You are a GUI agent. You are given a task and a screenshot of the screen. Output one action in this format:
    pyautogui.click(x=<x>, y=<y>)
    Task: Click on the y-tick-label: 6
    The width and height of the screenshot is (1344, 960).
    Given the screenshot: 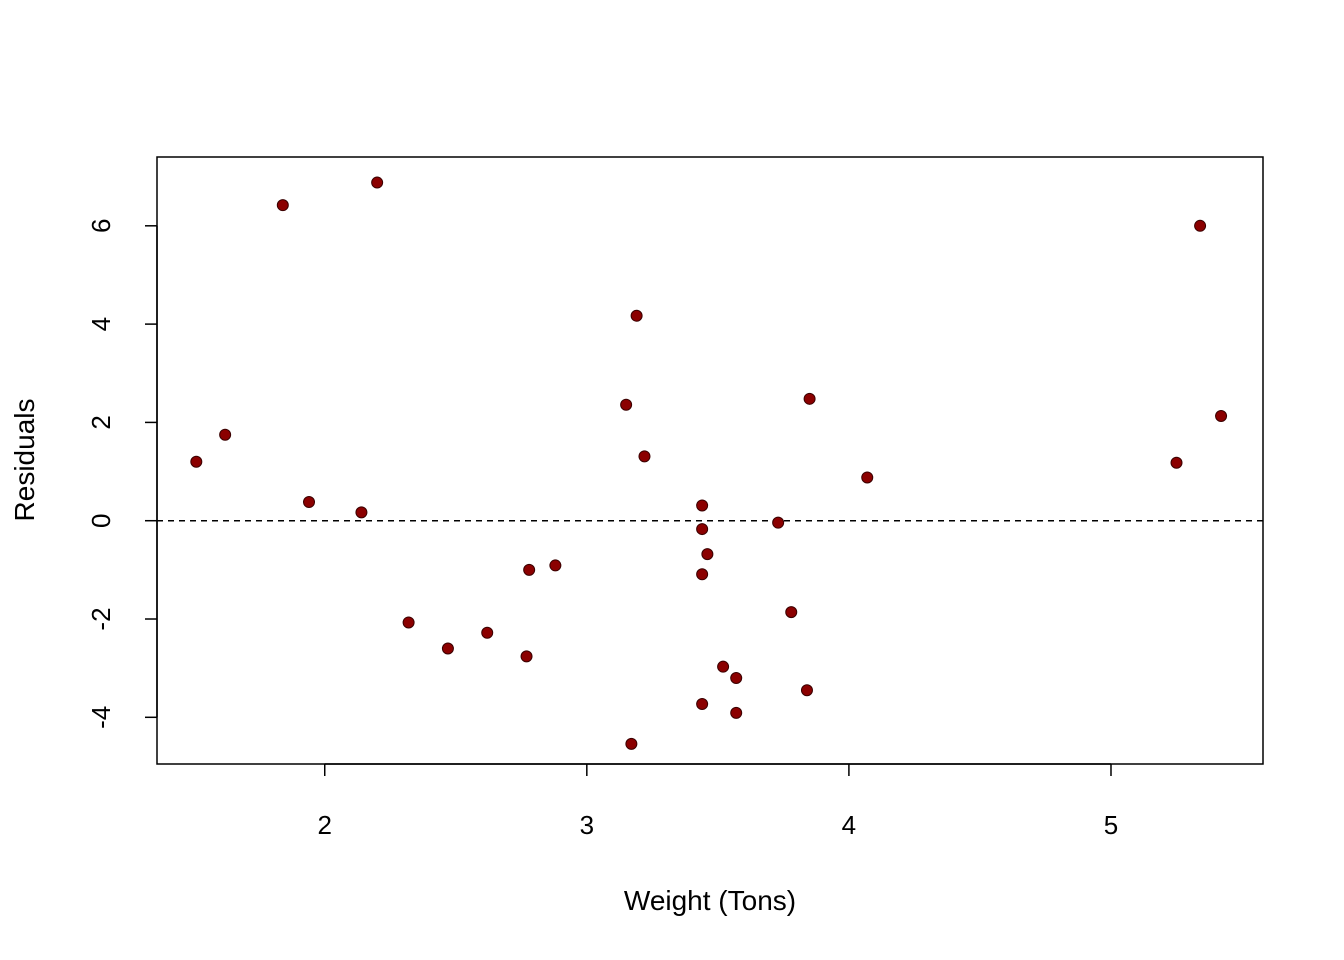 What is the action you would take?
    pyautogui.click(x=101, y=226)
    